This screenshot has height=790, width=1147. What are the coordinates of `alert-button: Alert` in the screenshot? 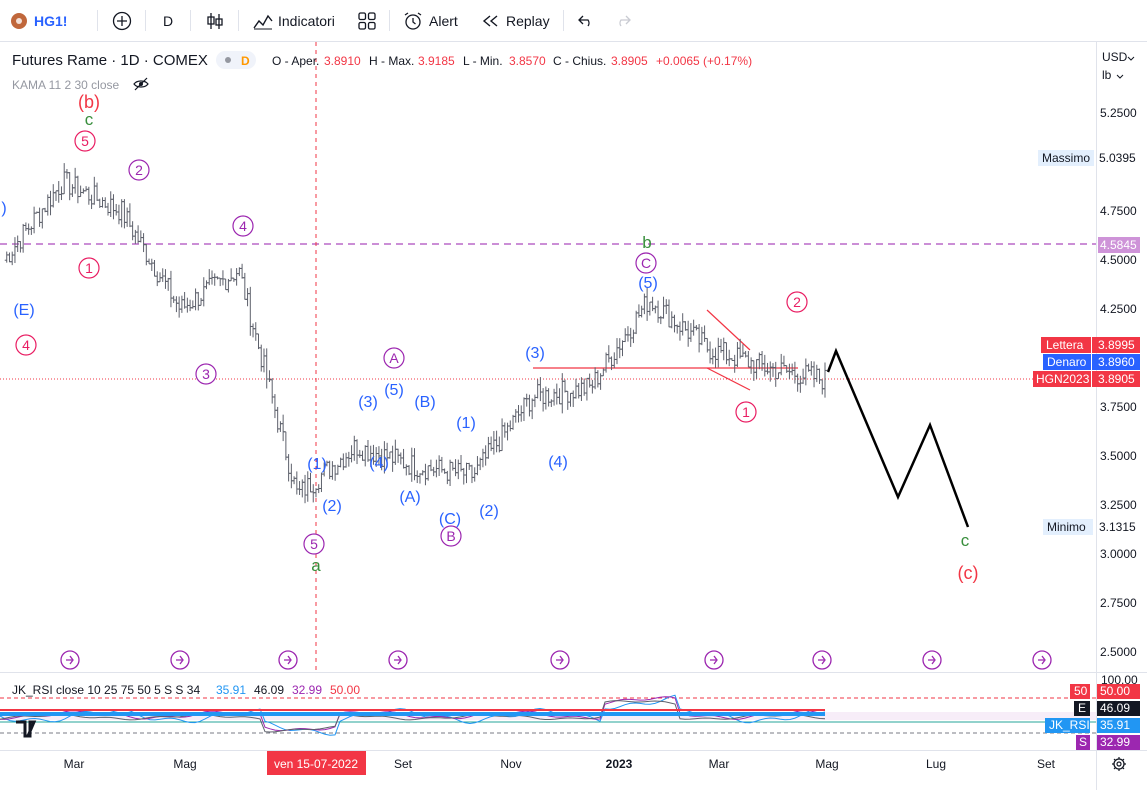 It's located at (430, 20).